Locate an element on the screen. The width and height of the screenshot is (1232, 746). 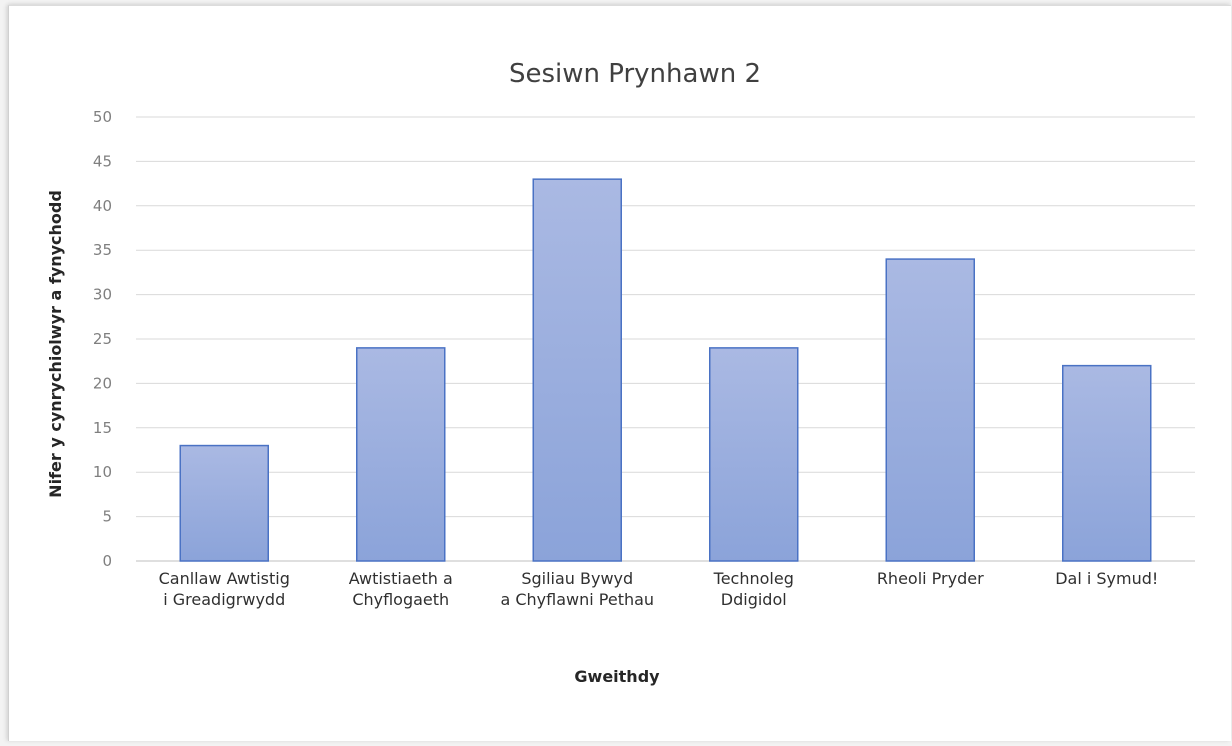
x-category-label: Canllaw Awtistig i Greadigrwydd is located at coordinates (224, 589).